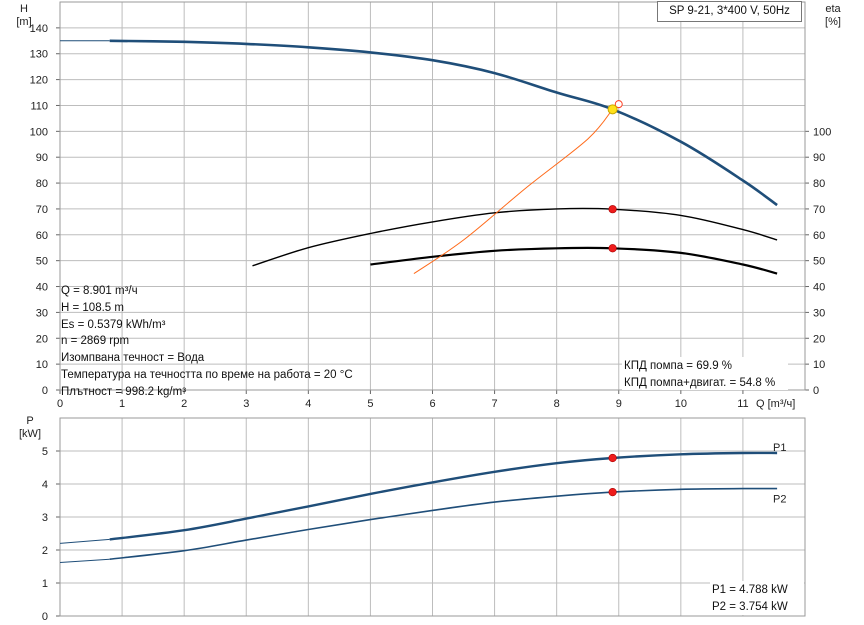 The image size is (864, 625). Describe the element at coordinates (822, 132) in the screenshot. I see `y-right-tick-label: 100` at that location.